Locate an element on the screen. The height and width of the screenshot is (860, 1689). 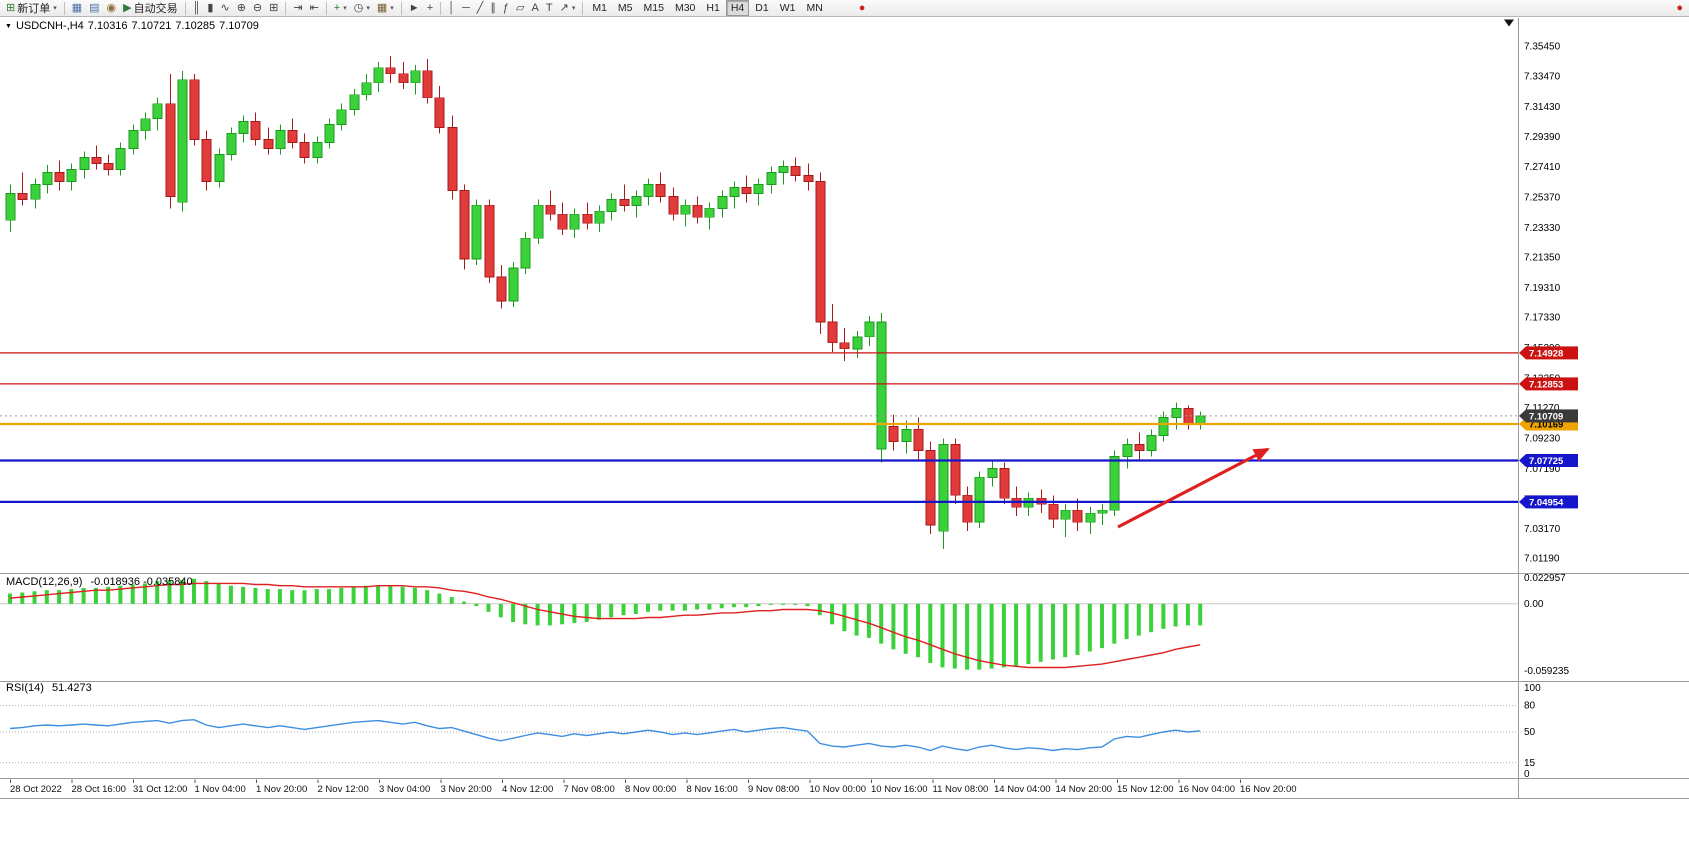
bar-chart-icon: ║ is located at coordinates (196, 7).